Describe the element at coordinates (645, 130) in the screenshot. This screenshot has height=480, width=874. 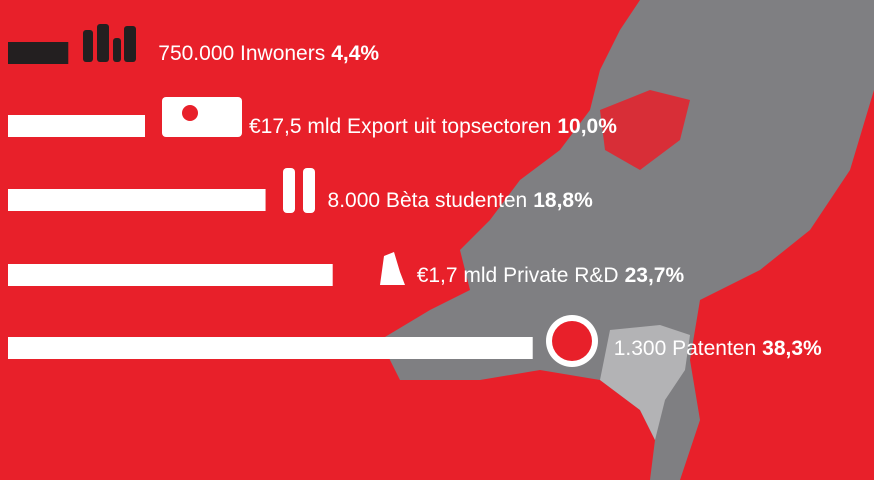
I see `map-water` at that location.